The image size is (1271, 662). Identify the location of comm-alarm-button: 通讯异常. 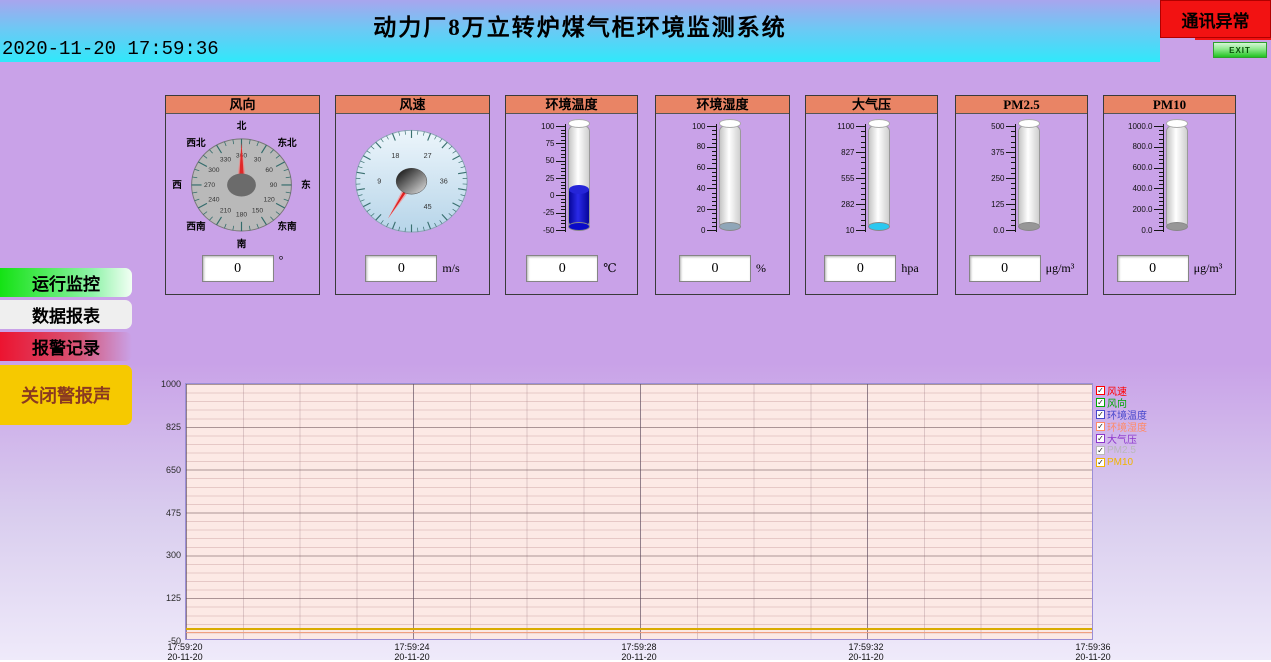
(1215, 19).